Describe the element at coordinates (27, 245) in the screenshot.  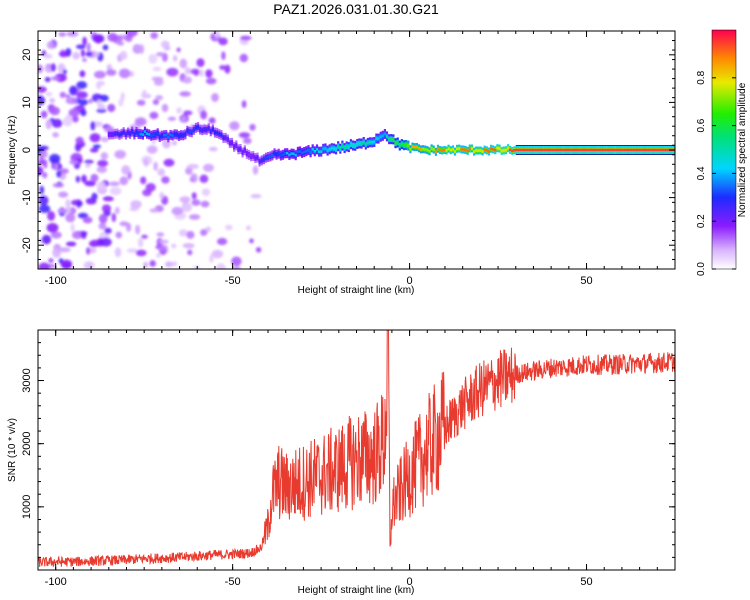
I see `y-tick-label: -20` at that location.